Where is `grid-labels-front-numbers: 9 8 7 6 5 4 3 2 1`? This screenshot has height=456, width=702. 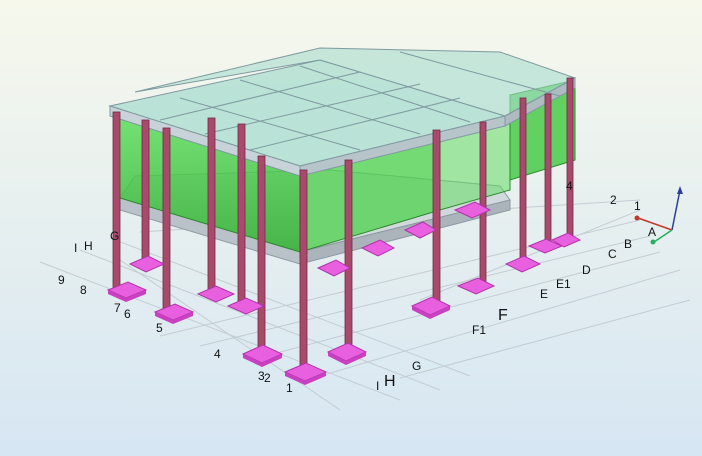
grid-labels-front-numbers: 9 8 7 6 5 4 3 2 1 is located at coordinates (175, 334).